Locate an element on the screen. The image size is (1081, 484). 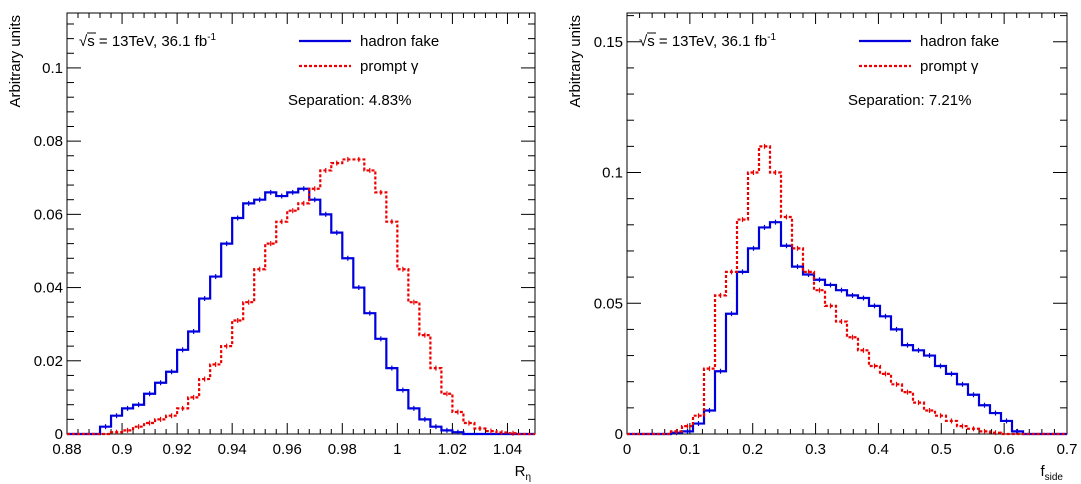
y-tick-label: 0.05 is located at coordinates (608, 303).